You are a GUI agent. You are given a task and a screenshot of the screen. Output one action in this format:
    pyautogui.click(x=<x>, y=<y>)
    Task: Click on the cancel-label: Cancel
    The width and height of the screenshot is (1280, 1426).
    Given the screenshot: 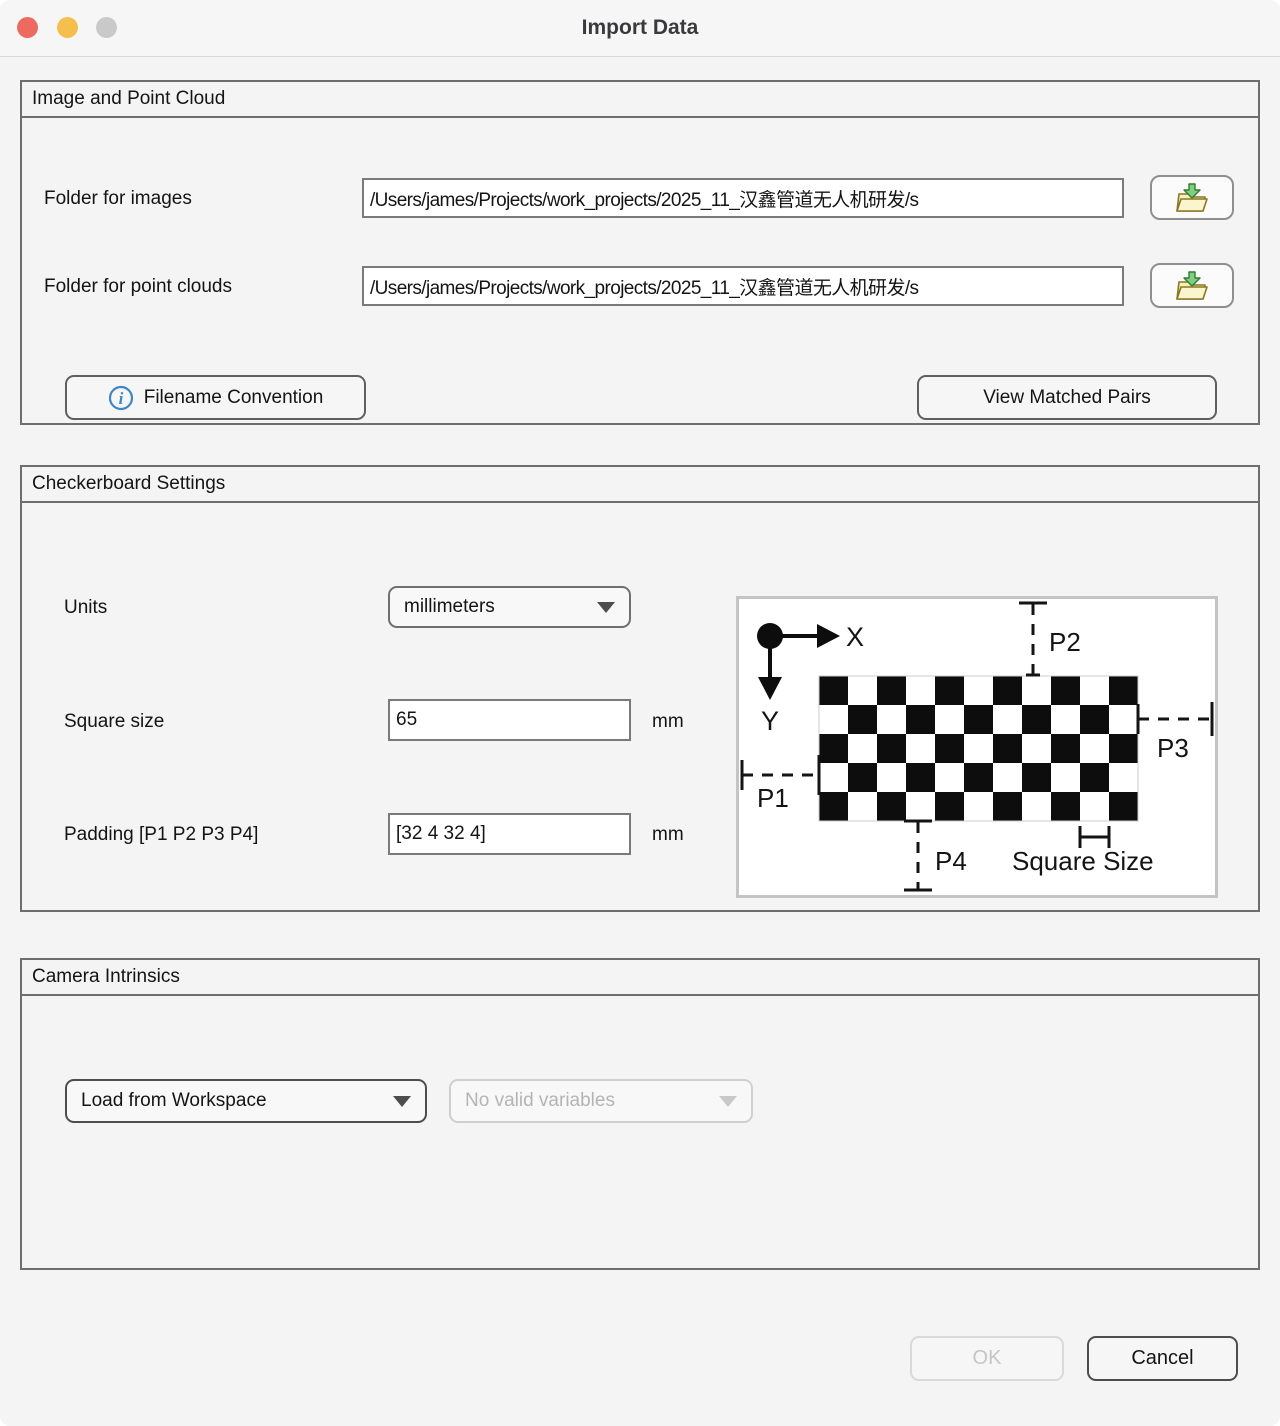 What is the action you would take?
    pyautogui.click(x=1162, y=1358)
    